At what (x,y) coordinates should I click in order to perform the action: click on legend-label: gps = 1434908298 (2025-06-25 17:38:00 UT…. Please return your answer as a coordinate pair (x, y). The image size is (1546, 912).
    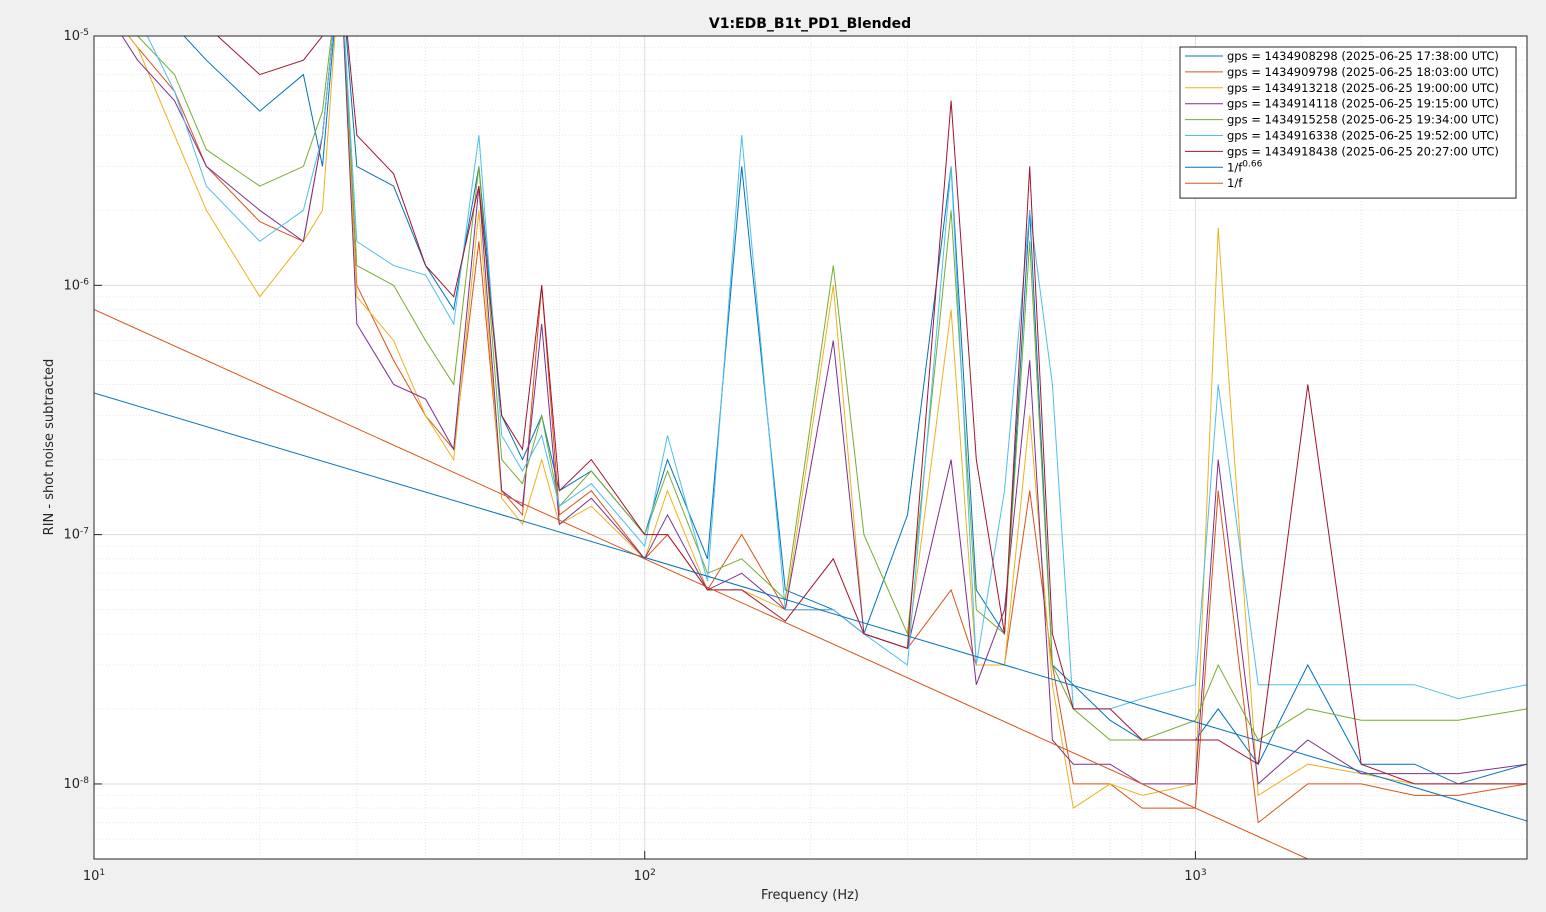
    Looking at the image, I should click on (1363, 56).